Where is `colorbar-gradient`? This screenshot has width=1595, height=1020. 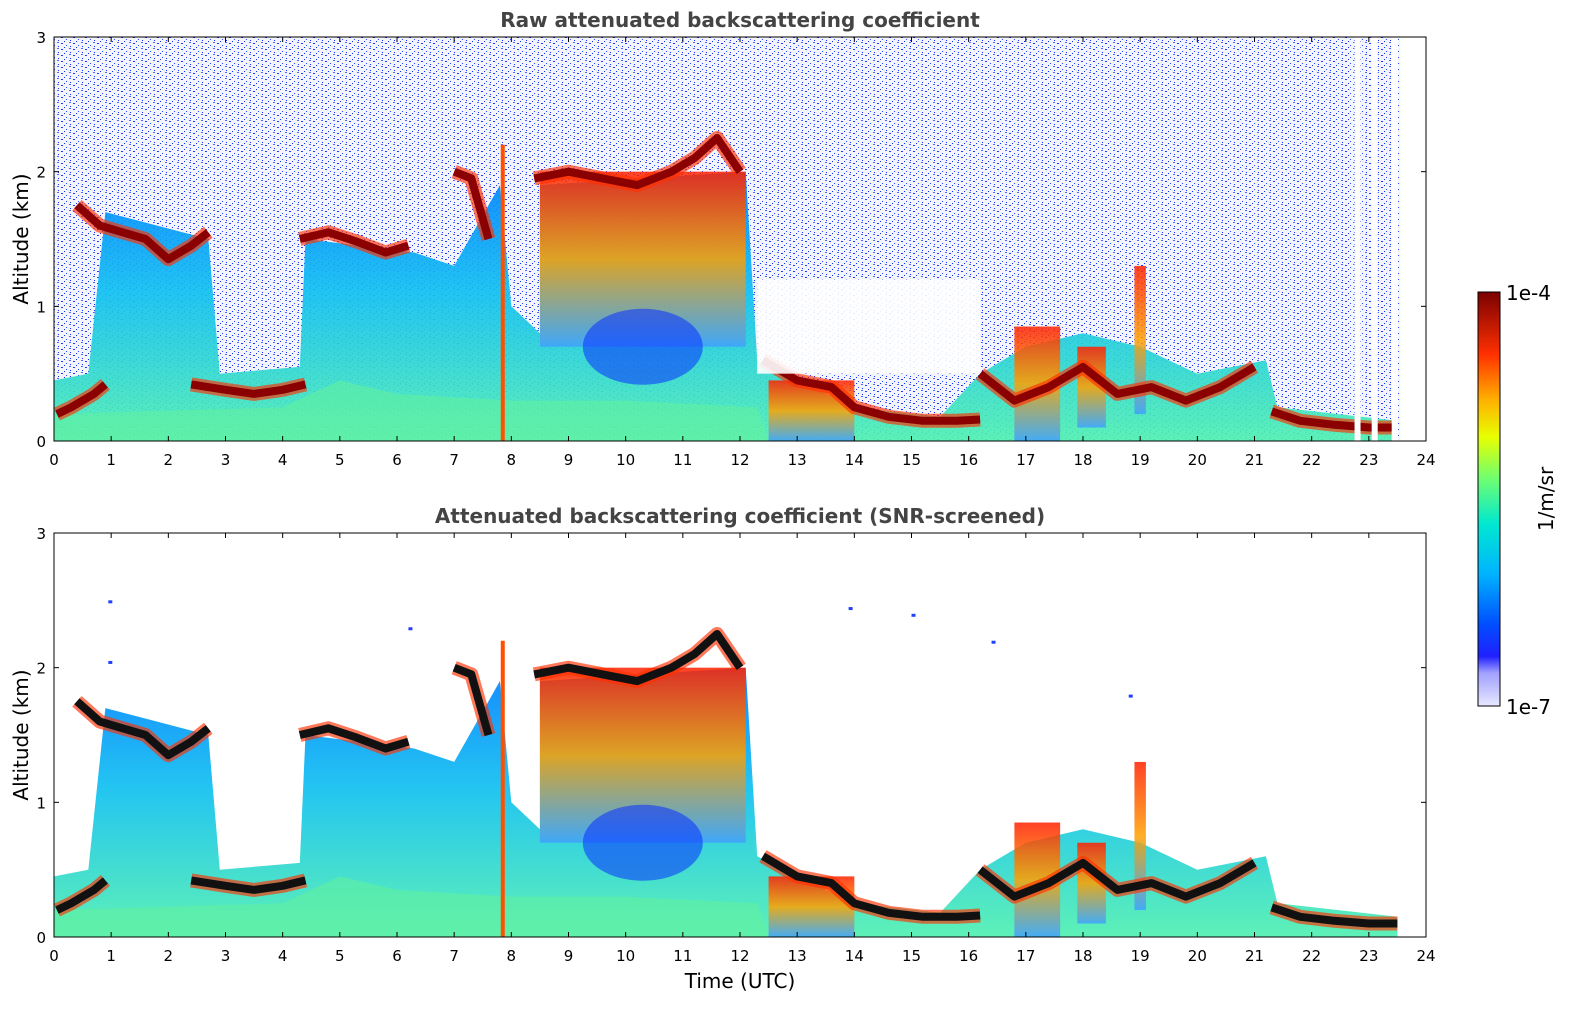
colorbar-gradient is located at coordinates (1489, 499).